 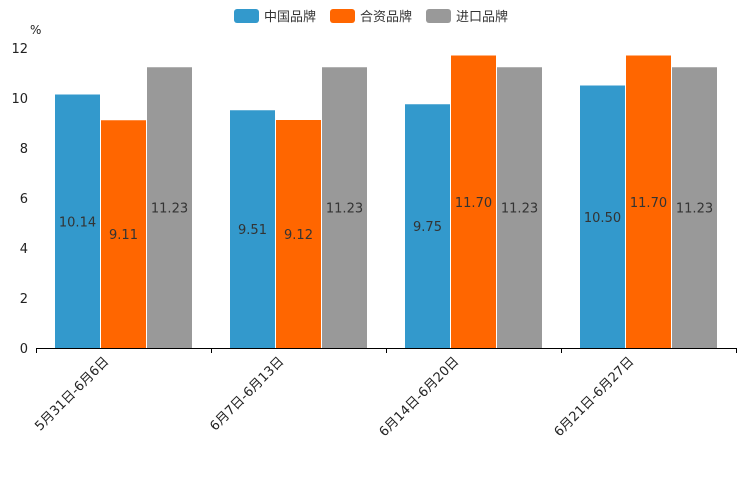 I want to click on data-label-3-1: 11.23, so click(x=169, y=209).